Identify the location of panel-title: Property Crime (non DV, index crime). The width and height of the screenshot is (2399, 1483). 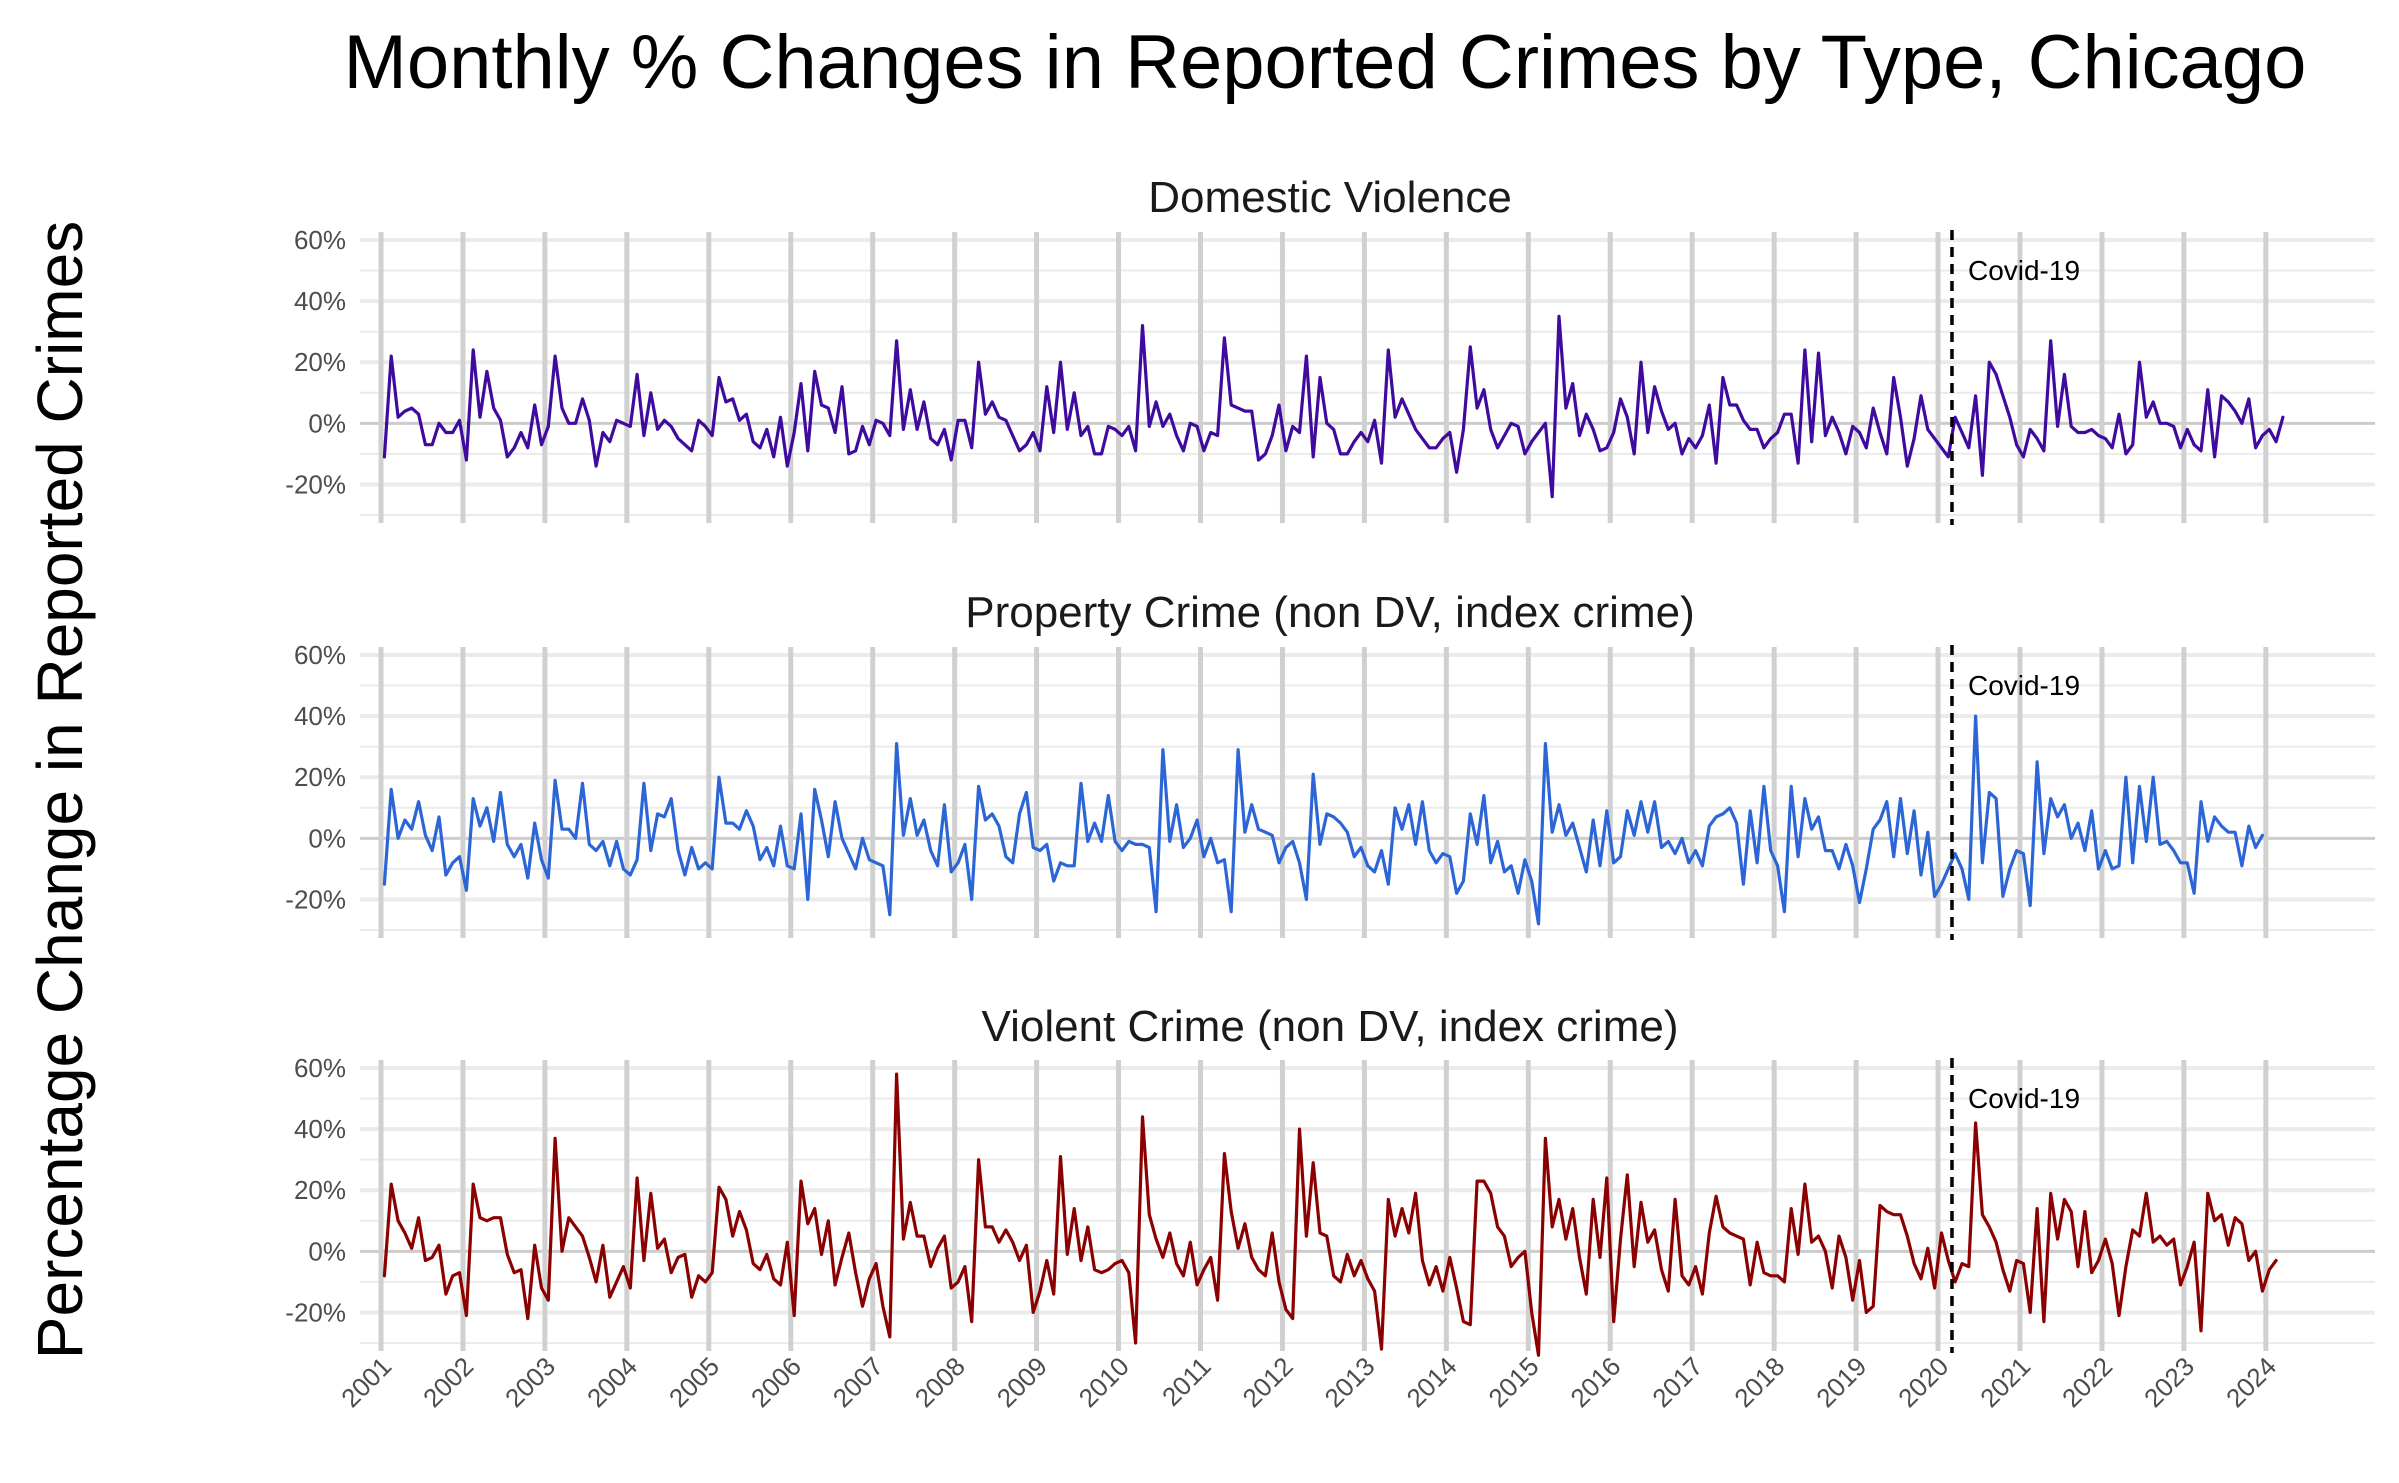
(1330, 612).